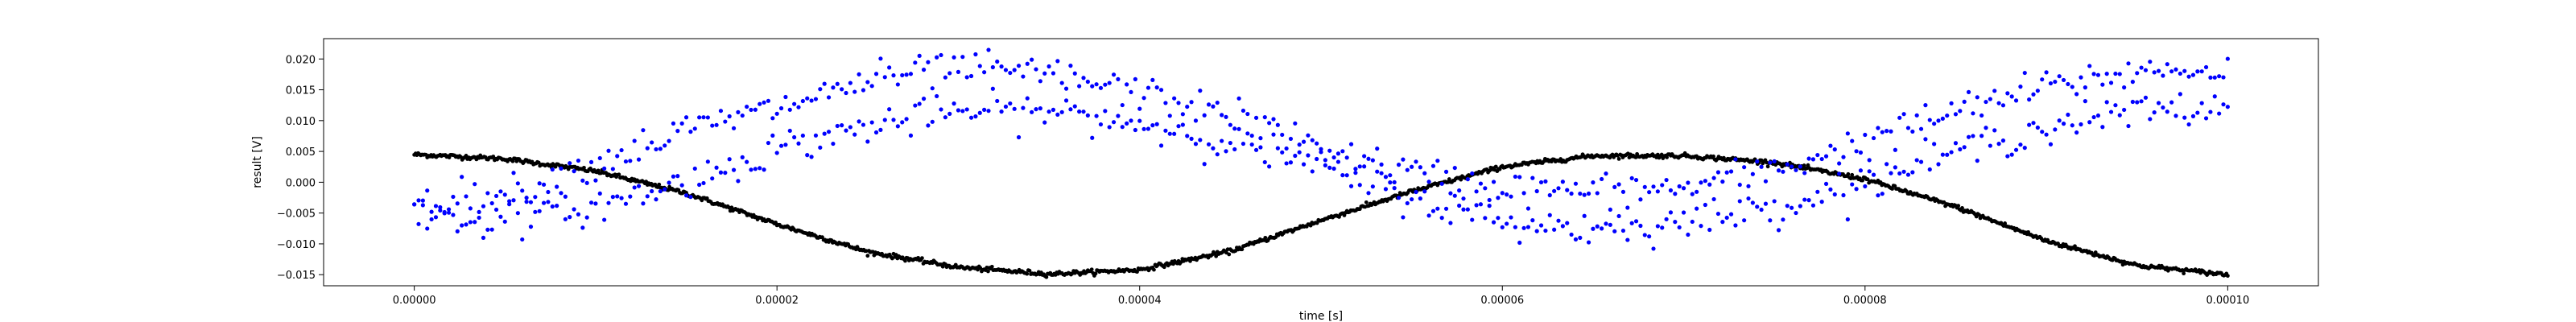  What do you see at coordinates (1865, 301) in the screenshot?
I see `x-tick-label: 0.00008` at bounding box center [1865, 301].